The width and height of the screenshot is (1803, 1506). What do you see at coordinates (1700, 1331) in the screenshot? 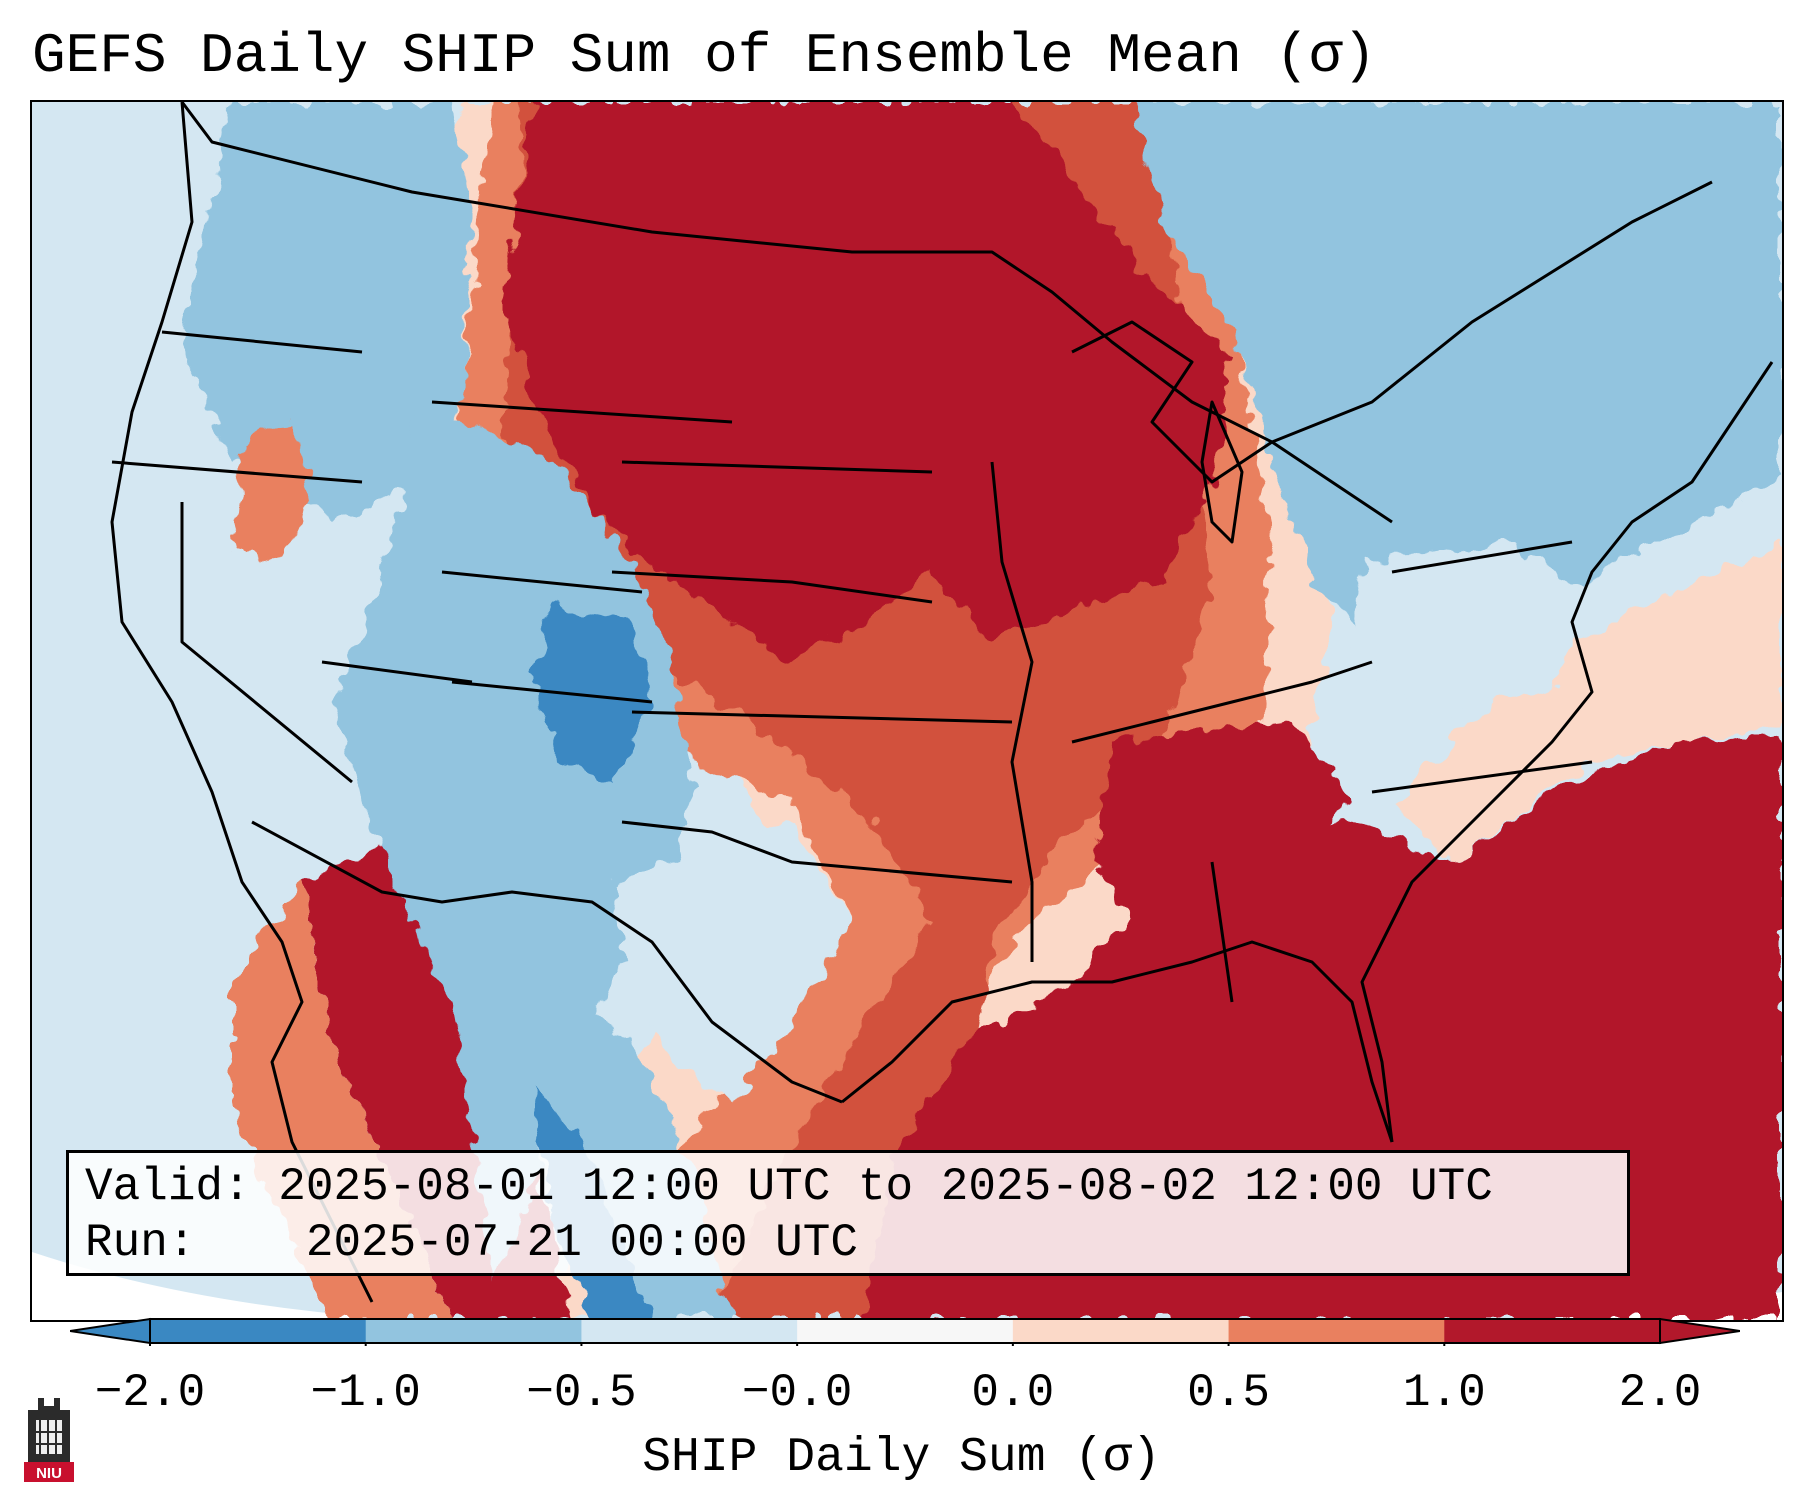
I see `colorbar-extend-right` at bounding box center [1700, 1331].